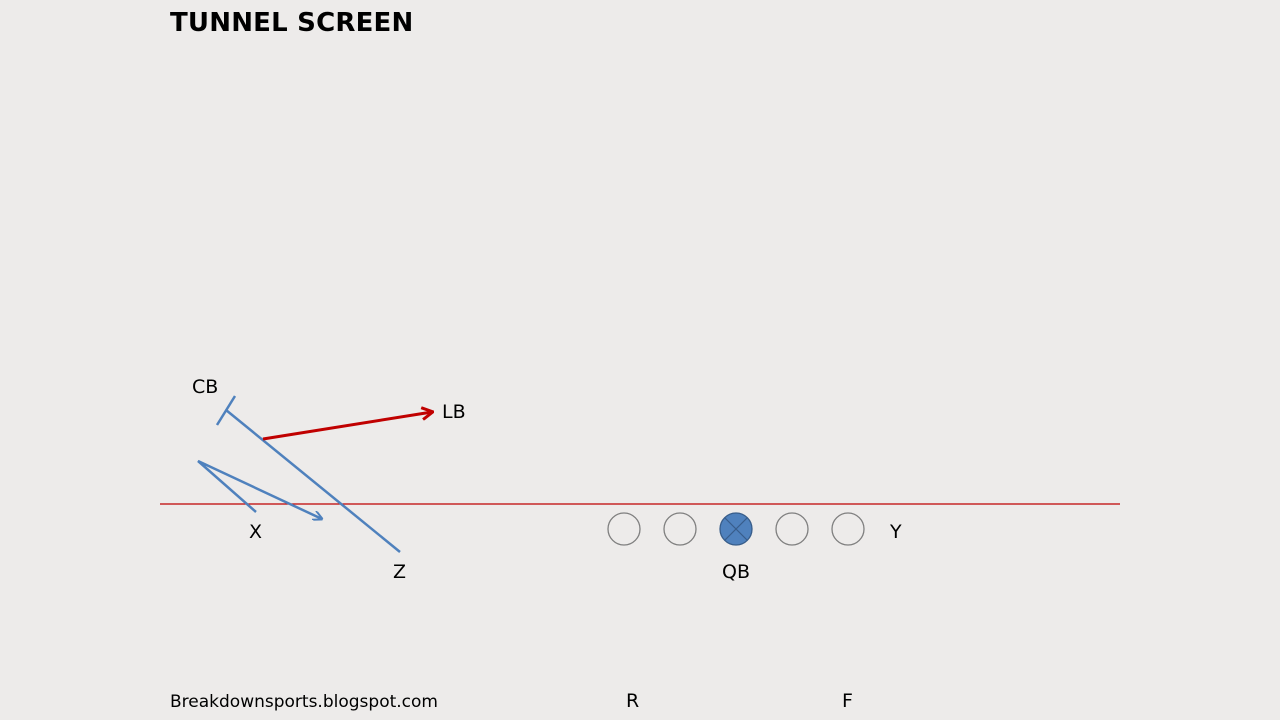  I want to click on source-credit: Breakdownsports.blogspot.com, so click(304, 702).